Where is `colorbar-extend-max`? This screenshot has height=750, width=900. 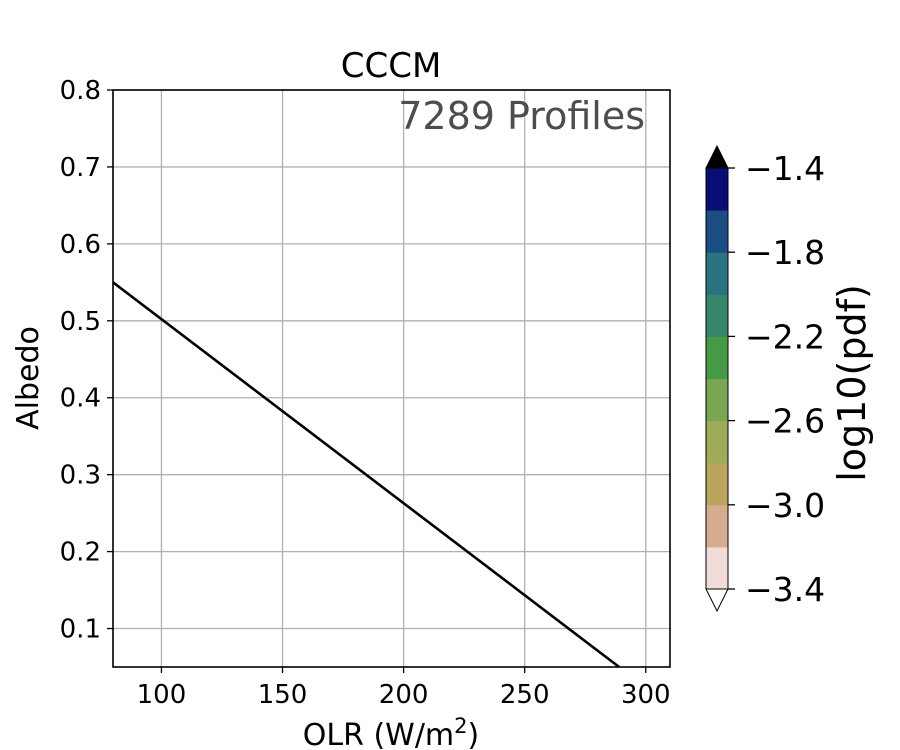 colorbar-extend-max is located at coordinates (717, 156).